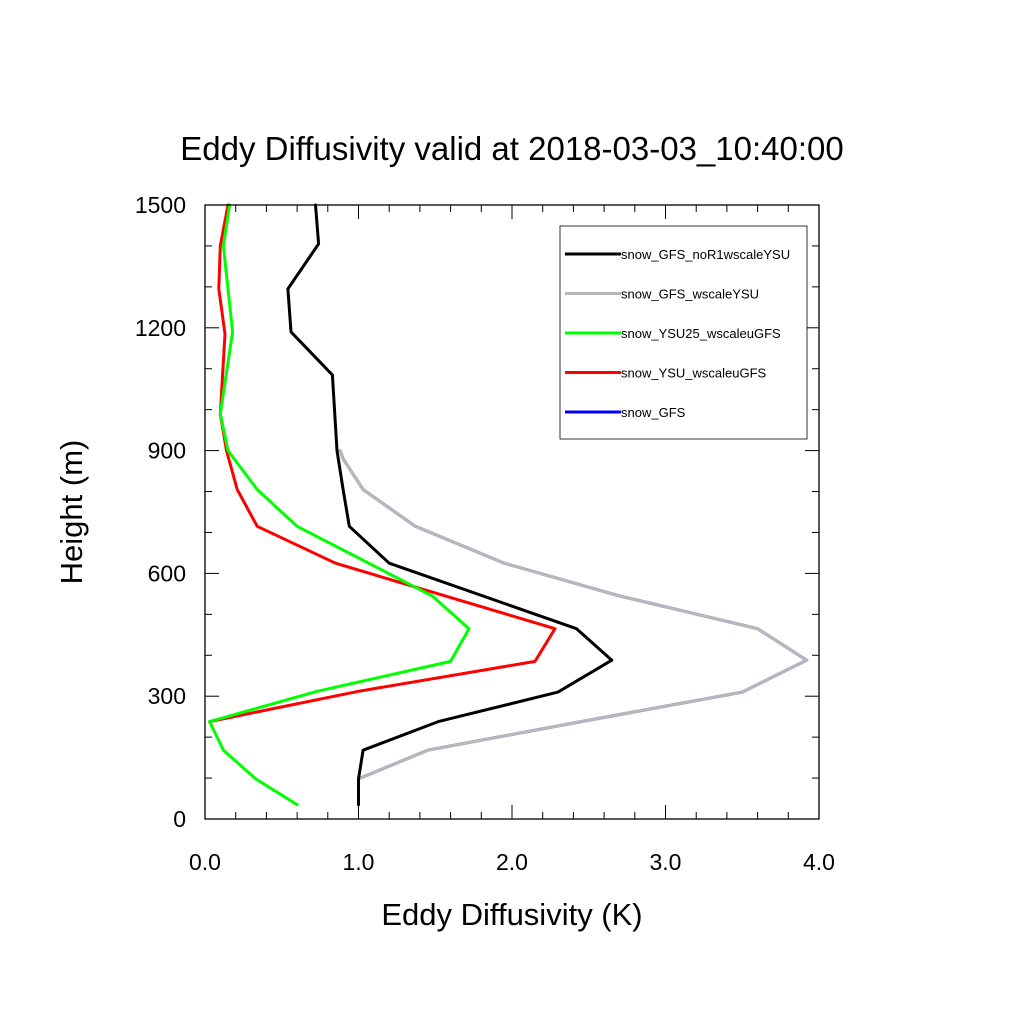  What do you see at coordinates (819, 862) in the screenshot?
I see `x-tick-label: 4.0` at bounding box center [819, 862].